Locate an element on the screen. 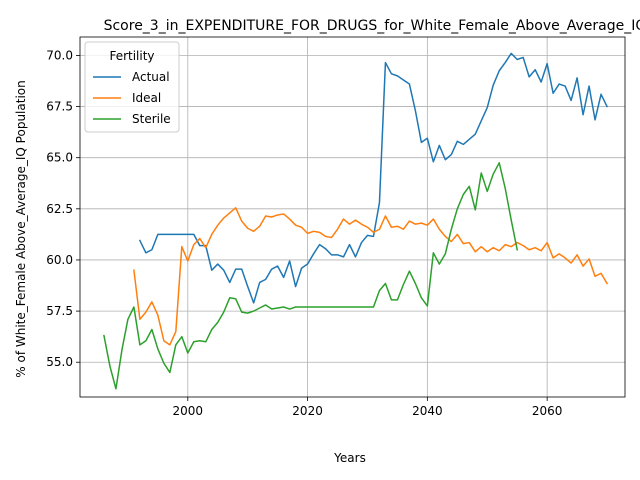  y-tick-label: 70.0 is located at coordinates (59, 55).